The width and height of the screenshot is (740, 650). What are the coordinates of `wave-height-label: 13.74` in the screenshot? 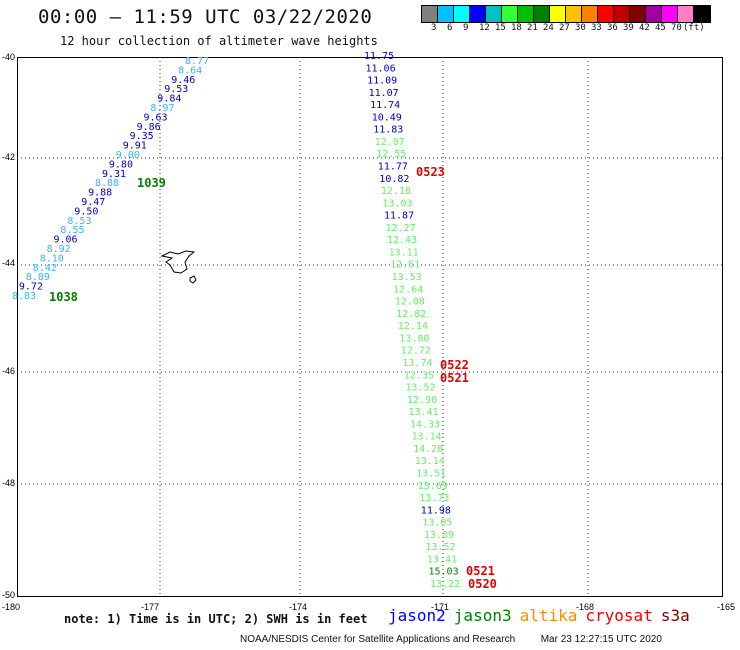 It's located at (417, 363).